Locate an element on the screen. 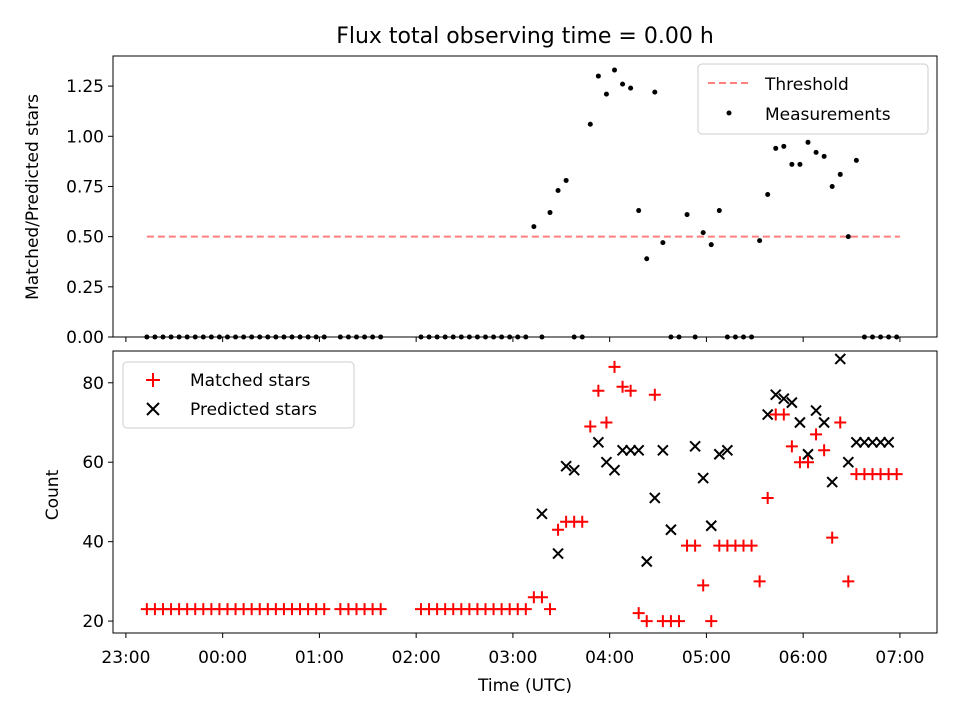  top-legend: Threshold Measurements is located at coordinates (813, 99).